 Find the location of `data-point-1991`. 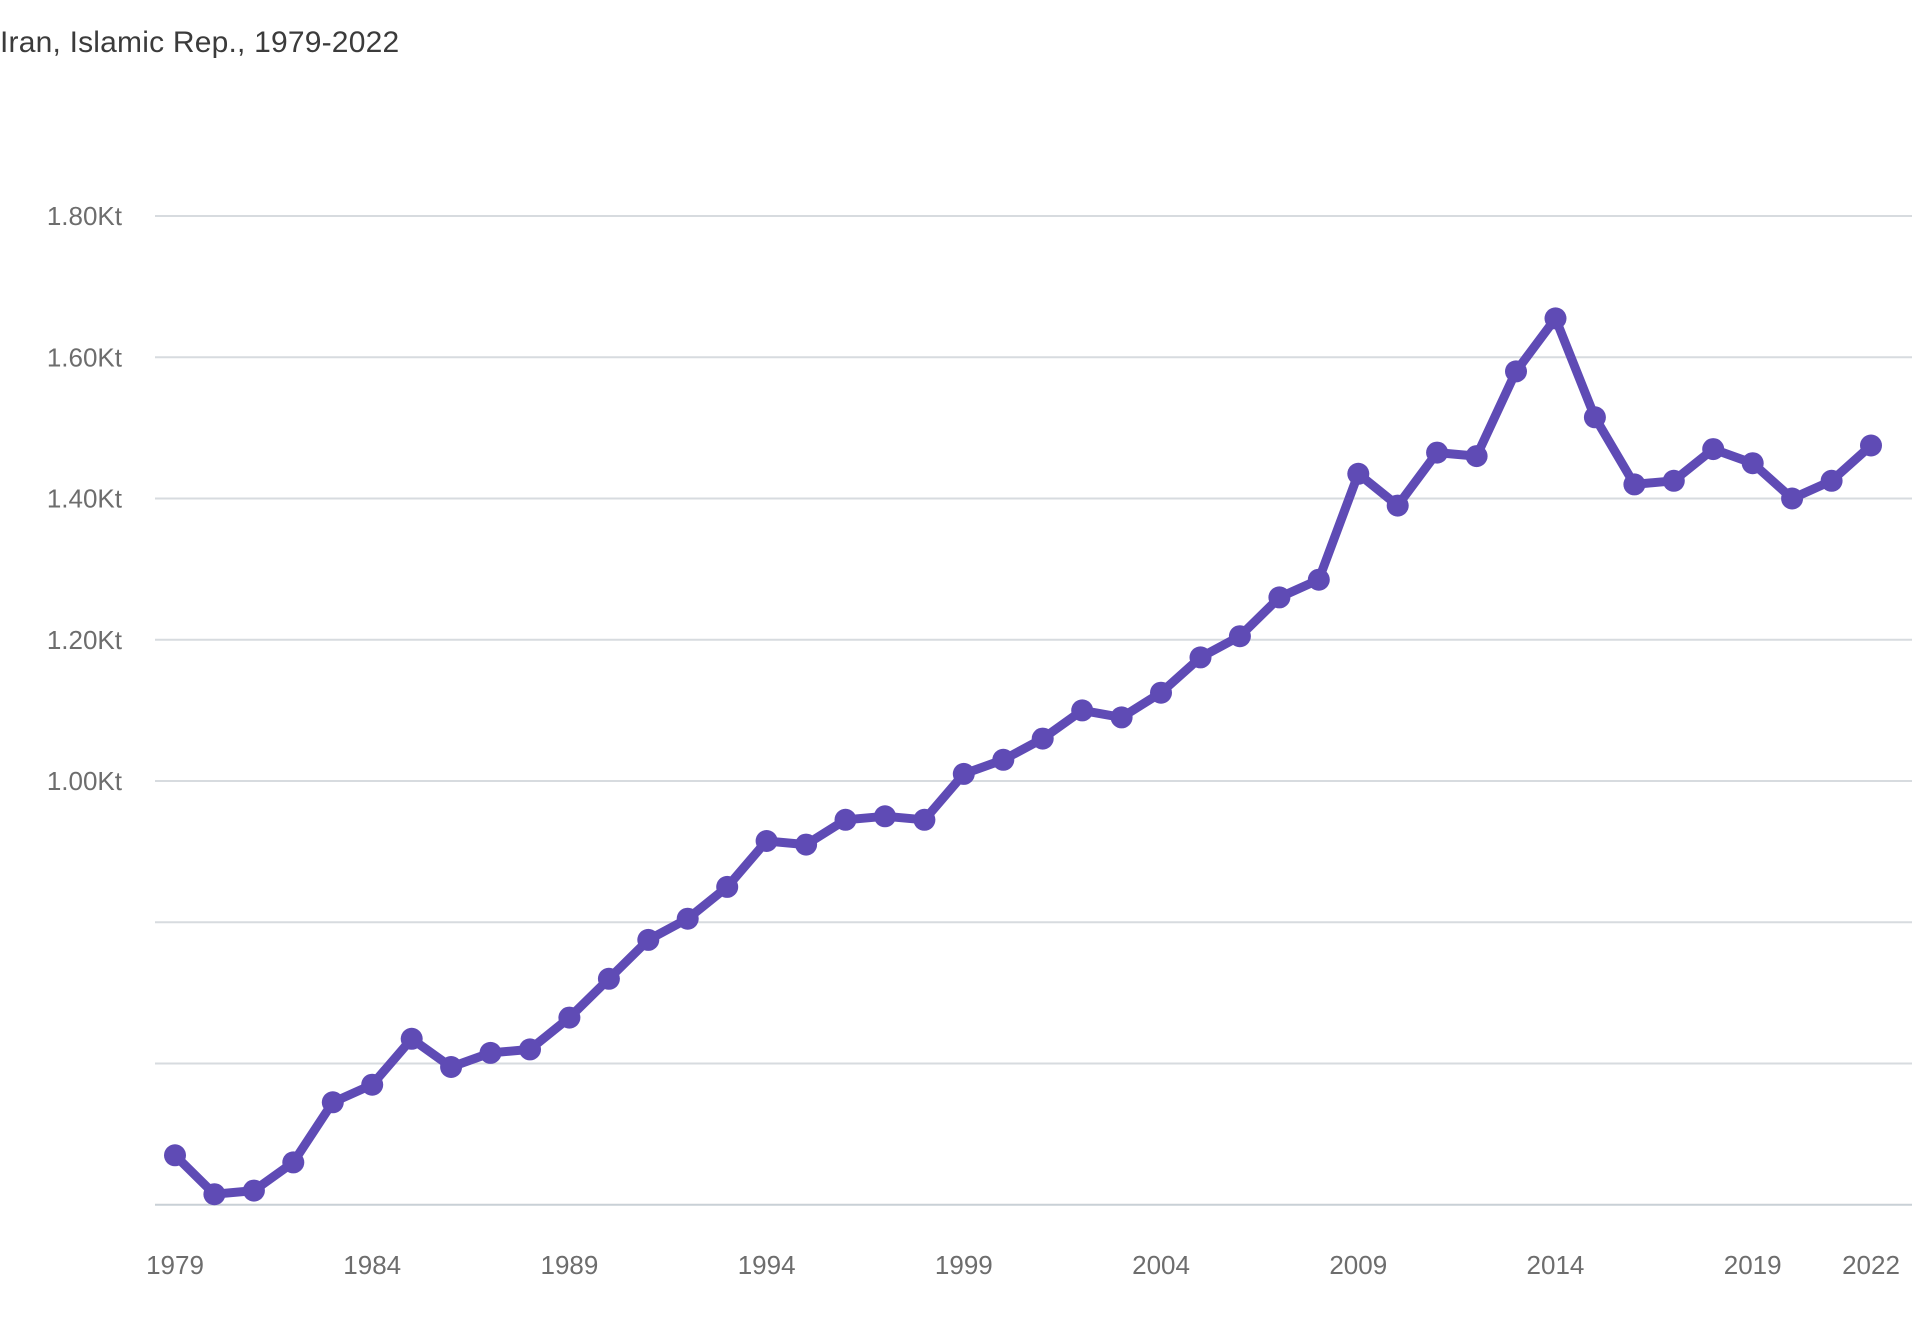

data-point-1991 is located at coordinates (648, 939).